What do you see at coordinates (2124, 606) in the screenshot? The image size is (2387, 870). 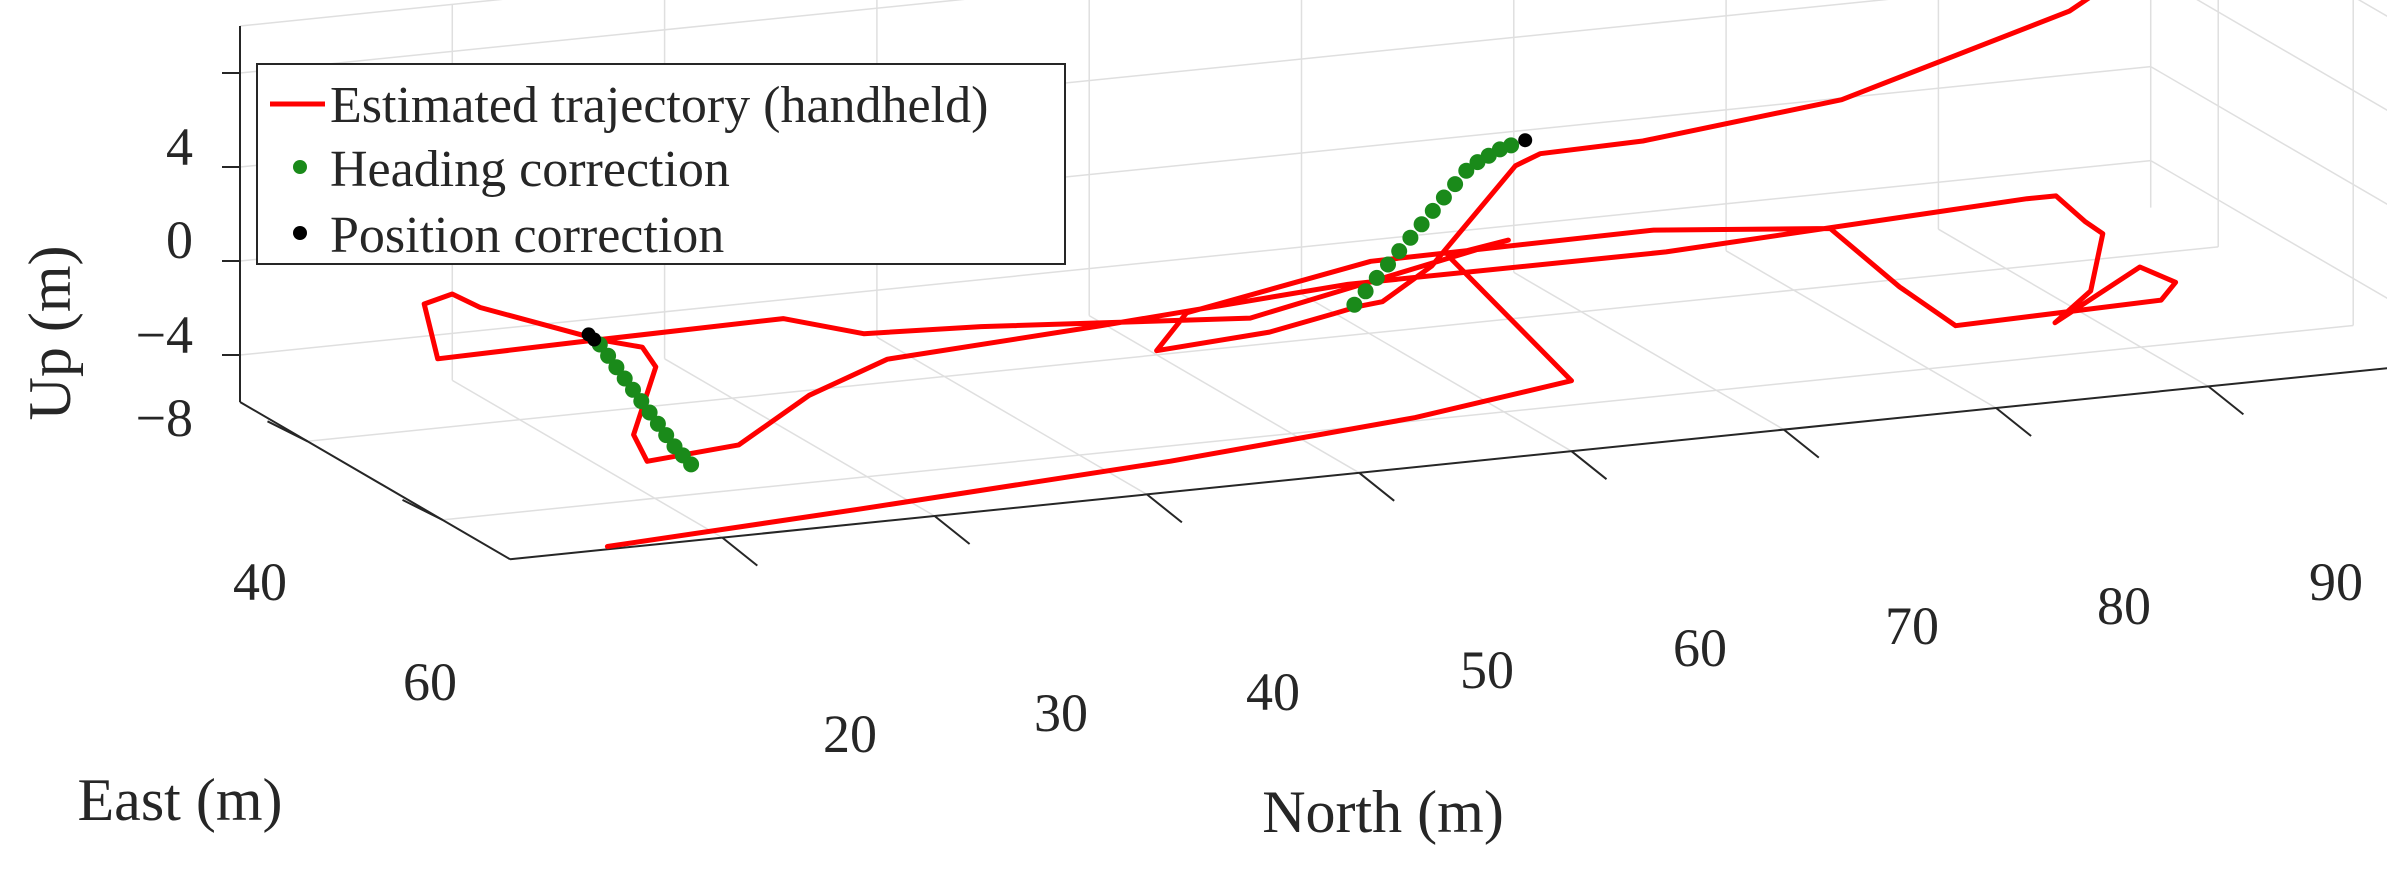 I see `x-tick-label: 80` at bounding box center [2124, 606].